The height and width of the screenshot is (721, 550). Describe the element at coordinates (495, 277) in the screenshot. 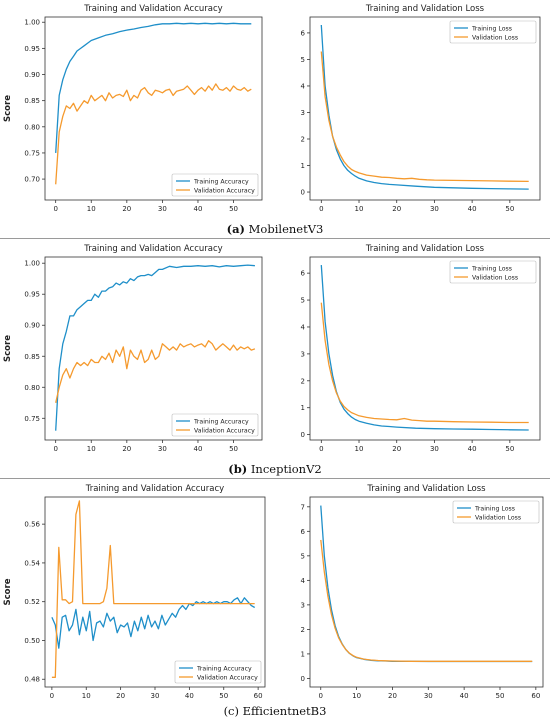

I see `legend-entry: Validation Loss` at that location.